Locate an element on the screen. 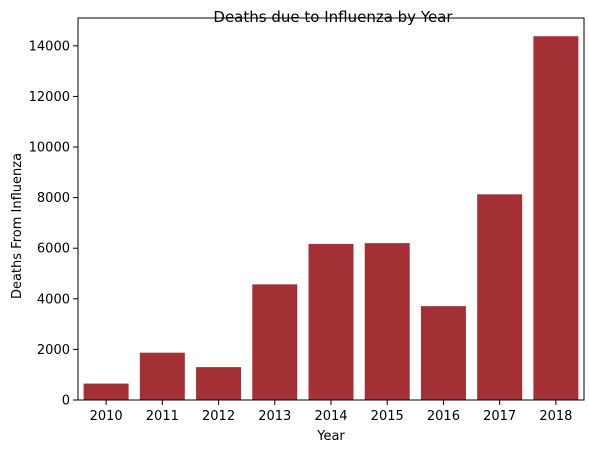 The width and height of the screenshot is (589, 453). chart-title: Deaths due to Influenza by Year is located at coordinates (333, 17).